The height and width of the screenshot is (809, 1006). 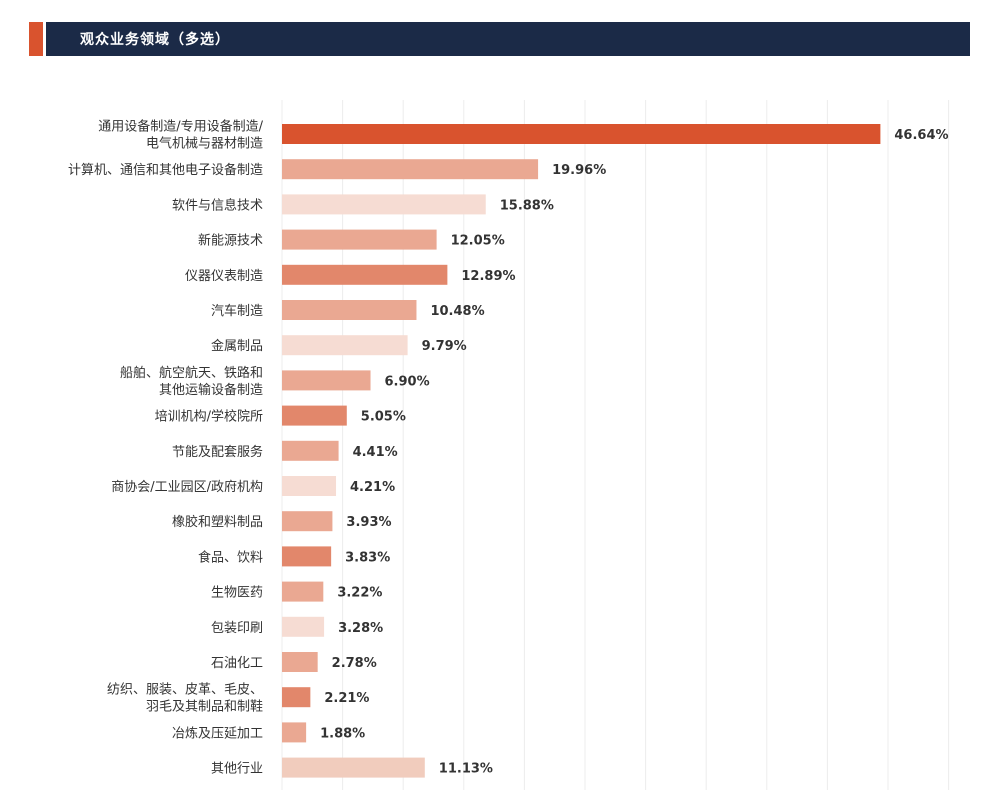 I want to click on category-label-line: 纺织、服装、皮革、毛皮、, so click(x=185, y=690).